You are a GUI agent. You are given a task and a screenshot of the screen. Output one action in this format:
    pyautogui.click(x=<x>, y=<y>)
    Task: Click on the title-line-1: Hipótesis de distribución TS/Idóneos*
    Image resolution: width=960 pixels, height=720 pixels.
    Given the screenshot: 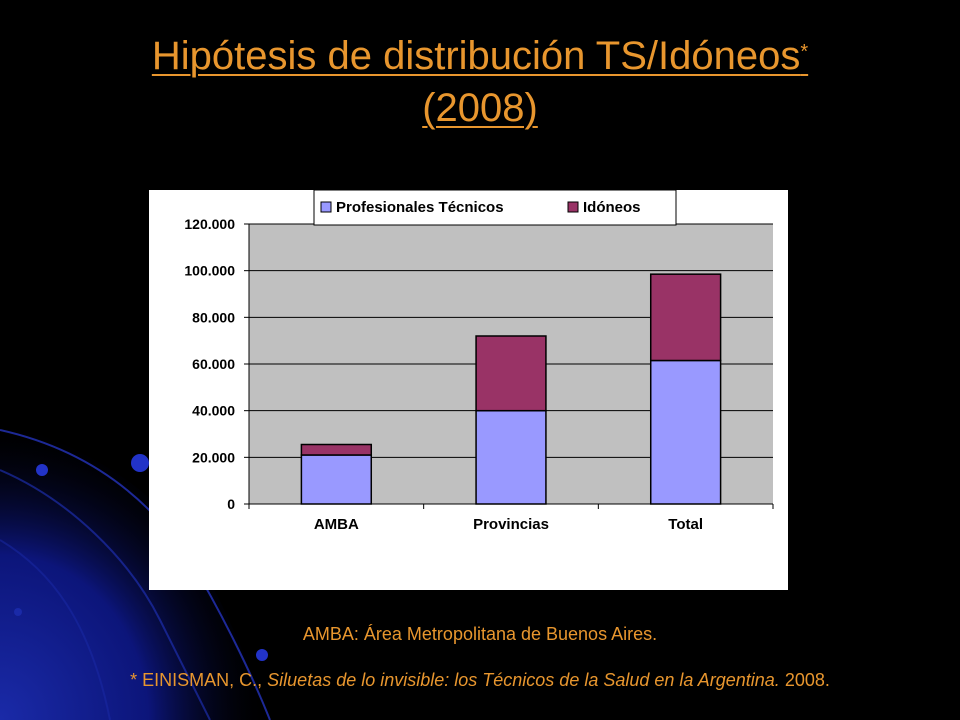 What is the action you would take?
    pyautogui.click(x=480, y=56)
    